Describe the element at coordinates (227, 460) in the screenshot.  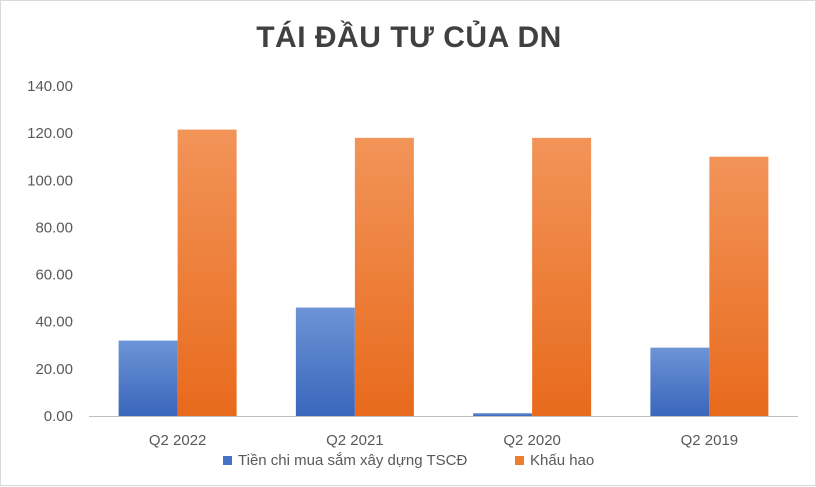
I see `legend-swatch-tien-chi` at that location.